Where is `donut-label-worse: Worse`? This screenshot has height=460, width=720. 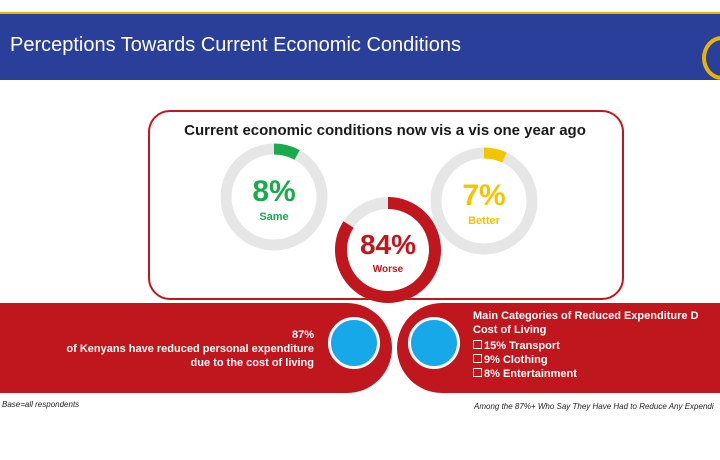 donut-label-worse: Worse is located at coordinates (388, 269).